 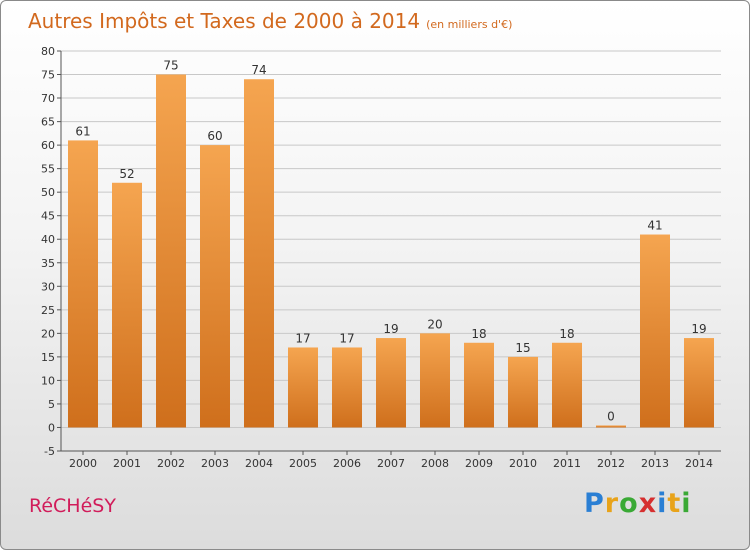 What do you see at coordinates (171, 463) in the screenshot?
I see `x-tick-label: 2002` at bounding box center [171, 463].